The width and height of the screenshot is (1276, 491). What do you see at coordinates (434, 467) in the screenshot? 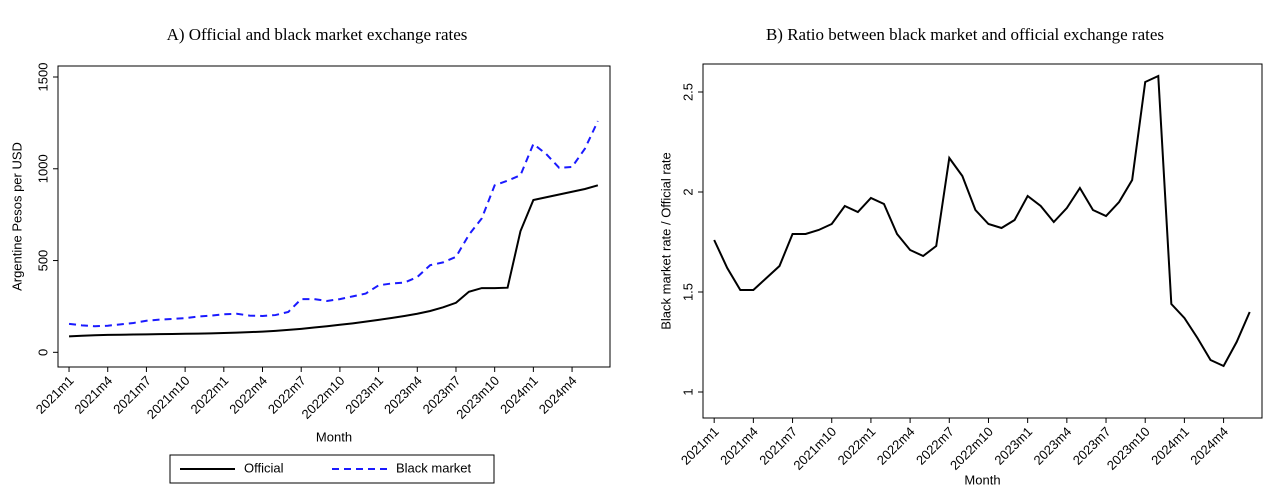
I see `legend-label: Black market` at bounding box center [434, 467].